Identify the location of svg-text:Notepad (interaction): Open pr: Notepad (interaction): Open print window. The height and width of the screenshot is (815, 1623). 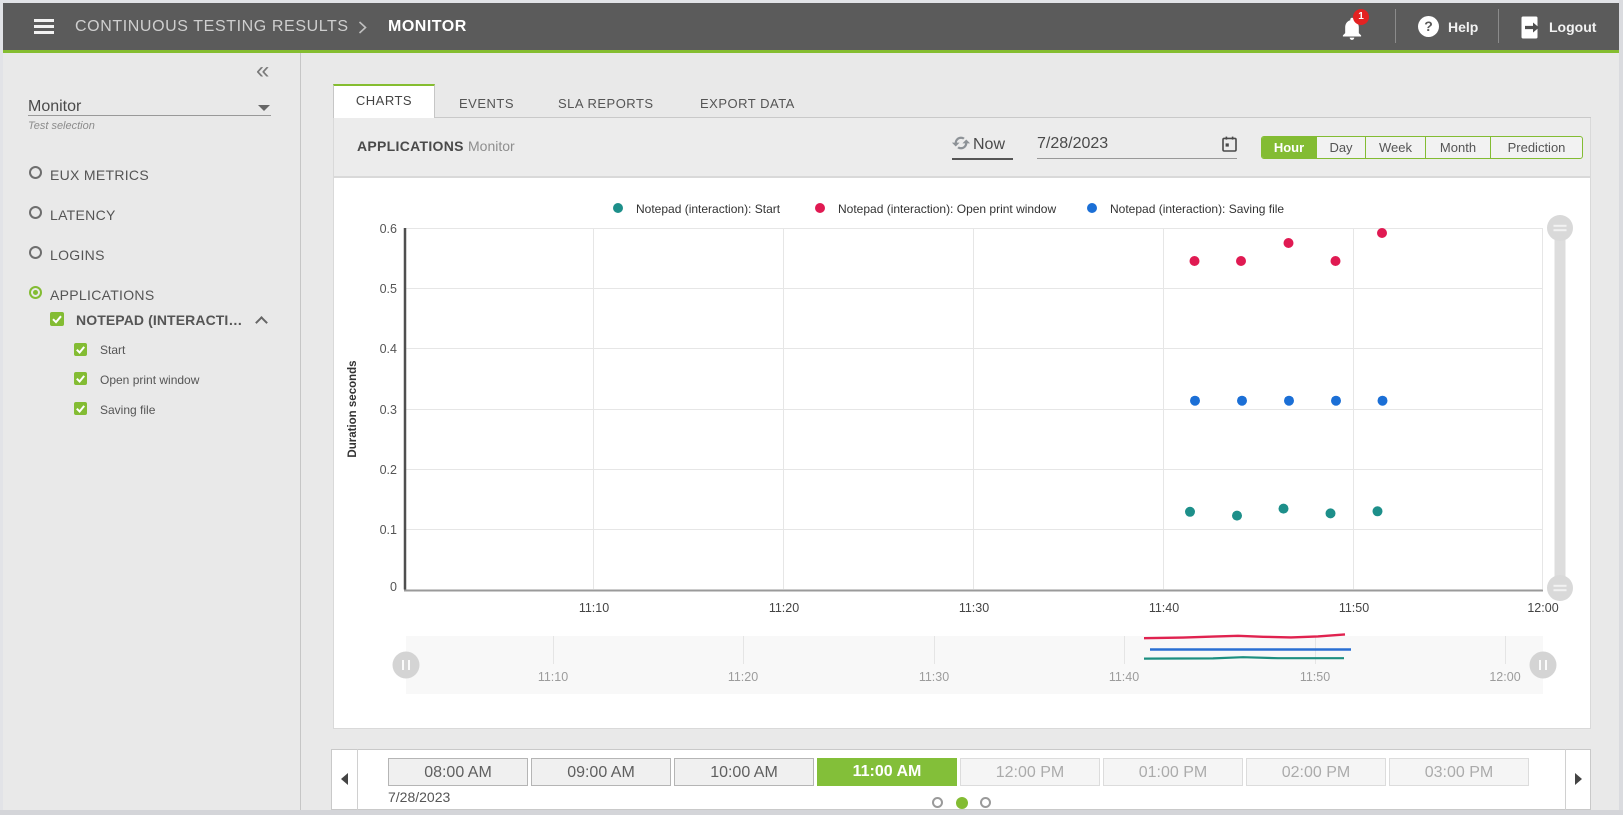
(947, 209).